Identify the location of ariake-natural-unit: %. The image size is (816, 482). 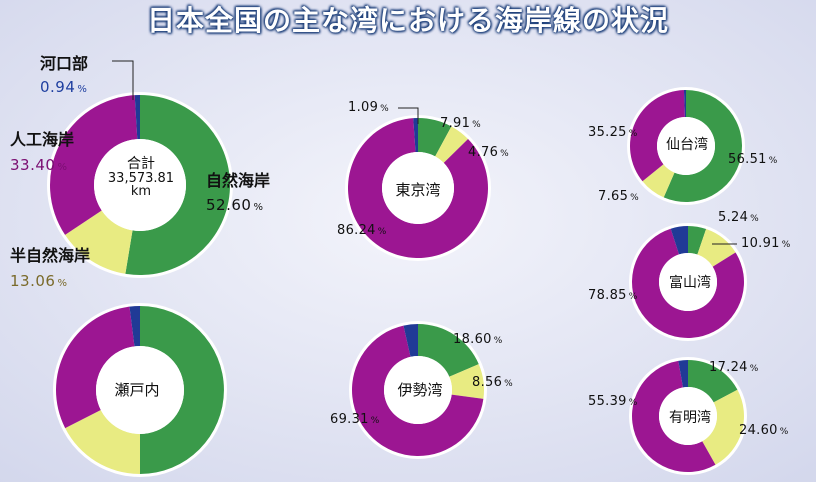
(754, 369).